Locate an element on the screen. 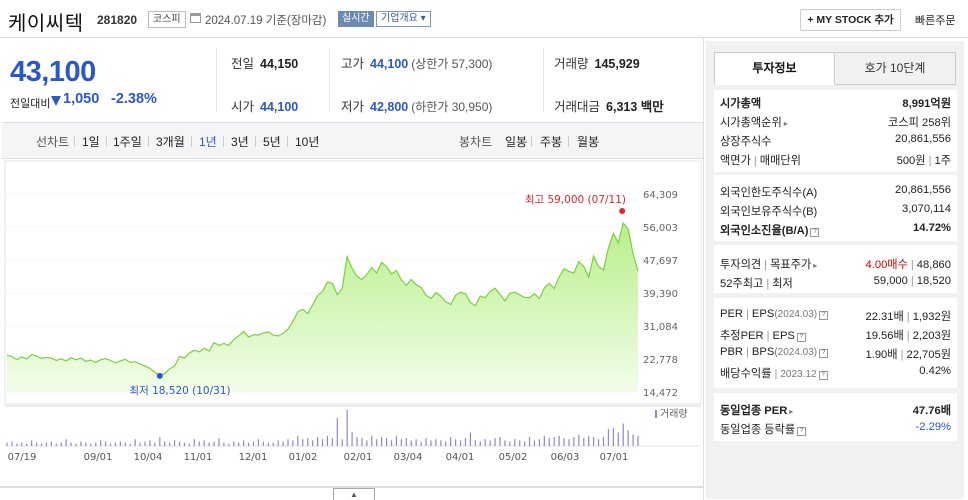 This screenshot has width=968, height=500. period-5y: 5년 is located at coordinates (272, 142).